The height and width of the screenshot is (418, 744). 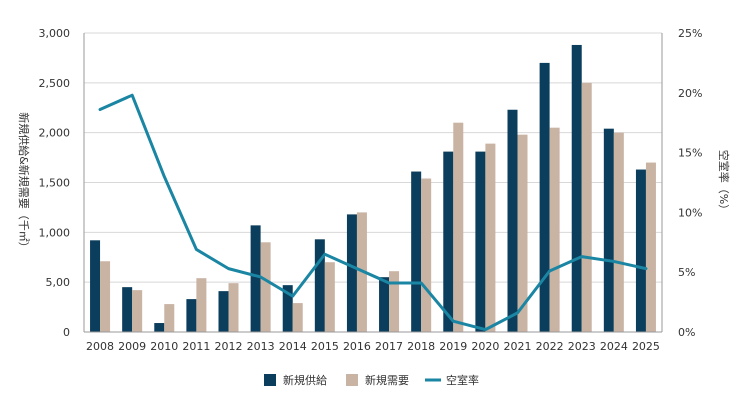 I want to click on bar-demand-2008, so click(x=105, y=296).